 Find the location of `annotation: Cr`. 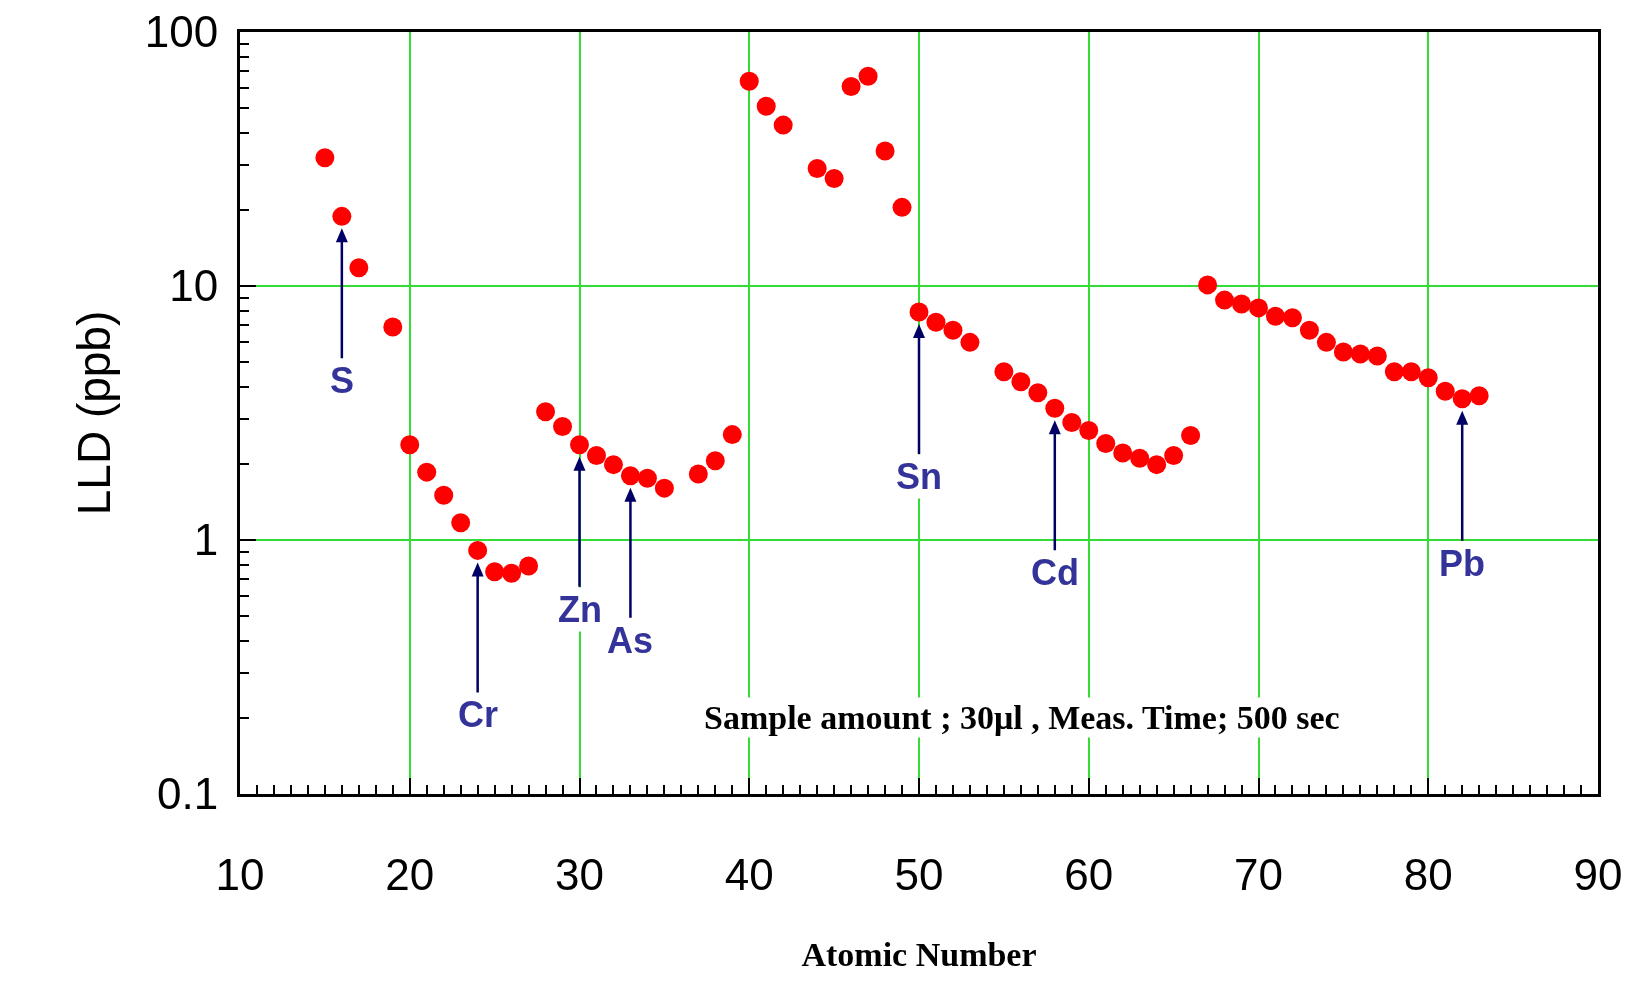

annotation: Cr is located at coordinates (478, 714).